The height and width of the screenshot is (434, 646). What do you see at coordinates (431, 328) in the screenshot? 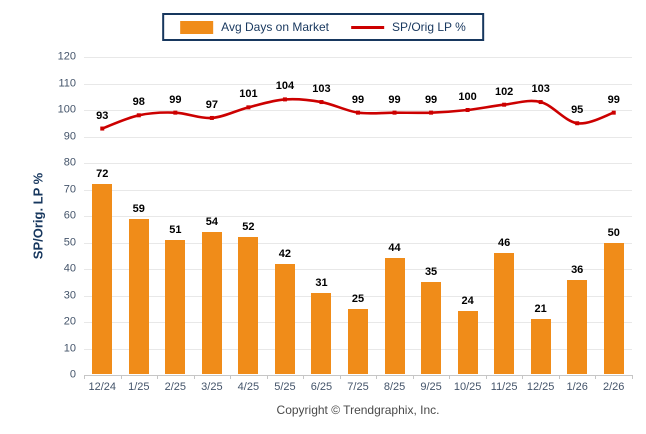
I see `bar-9/25` at bounding box center [431, 328].